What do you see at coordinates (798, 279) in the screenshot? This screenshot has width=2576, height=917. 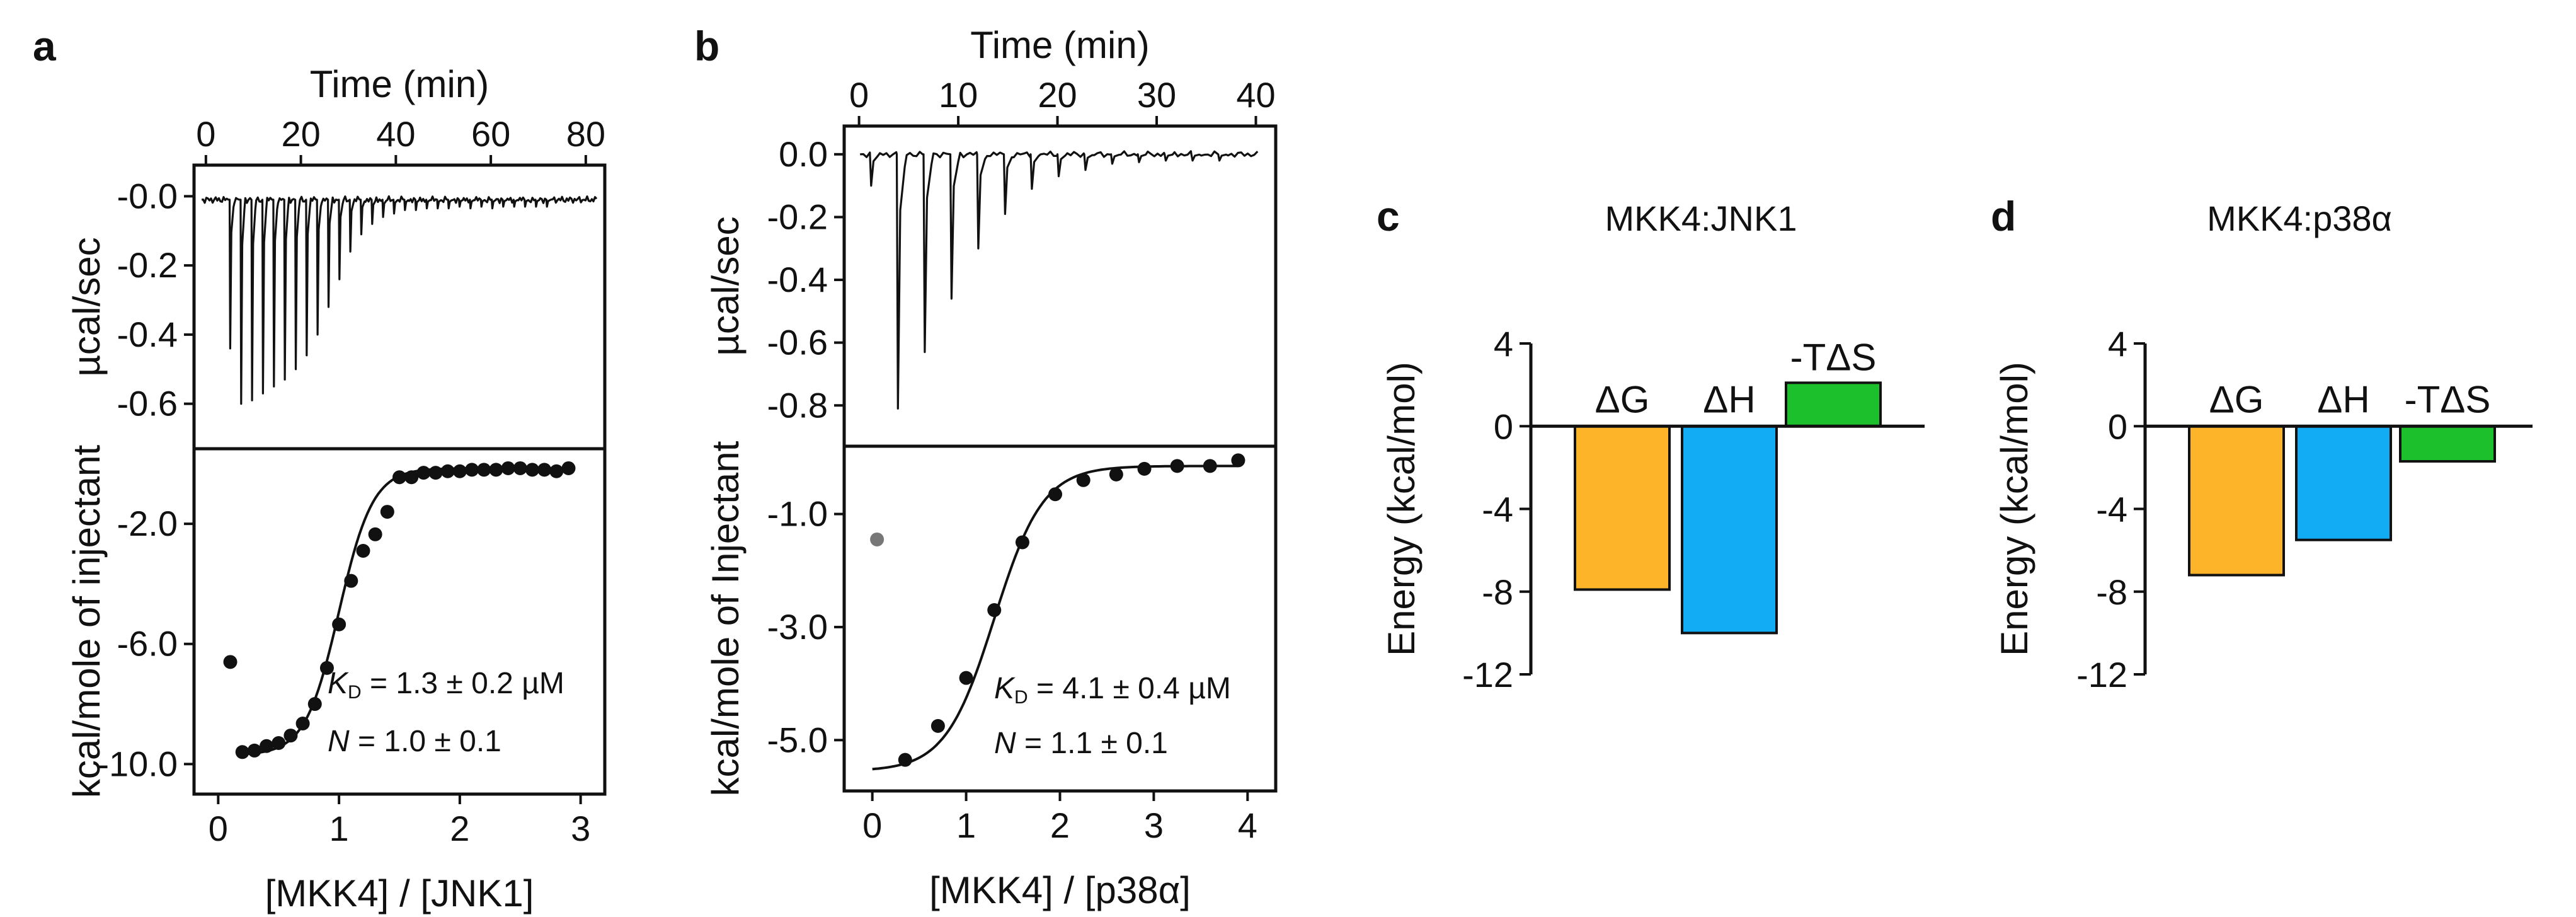 I see `panel-b-power-tick-label: -0.4` at bounding box center [798, 279].